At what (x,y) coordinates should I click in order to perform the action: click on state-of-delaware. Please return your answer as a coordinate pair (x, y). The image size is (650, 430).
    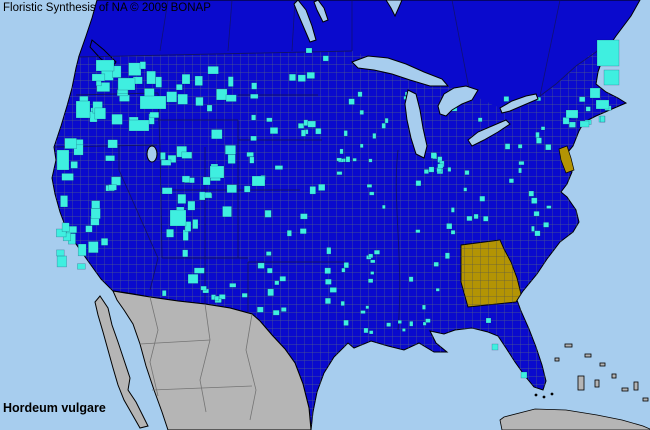
    Looking at the image, I should click on (566, 159).